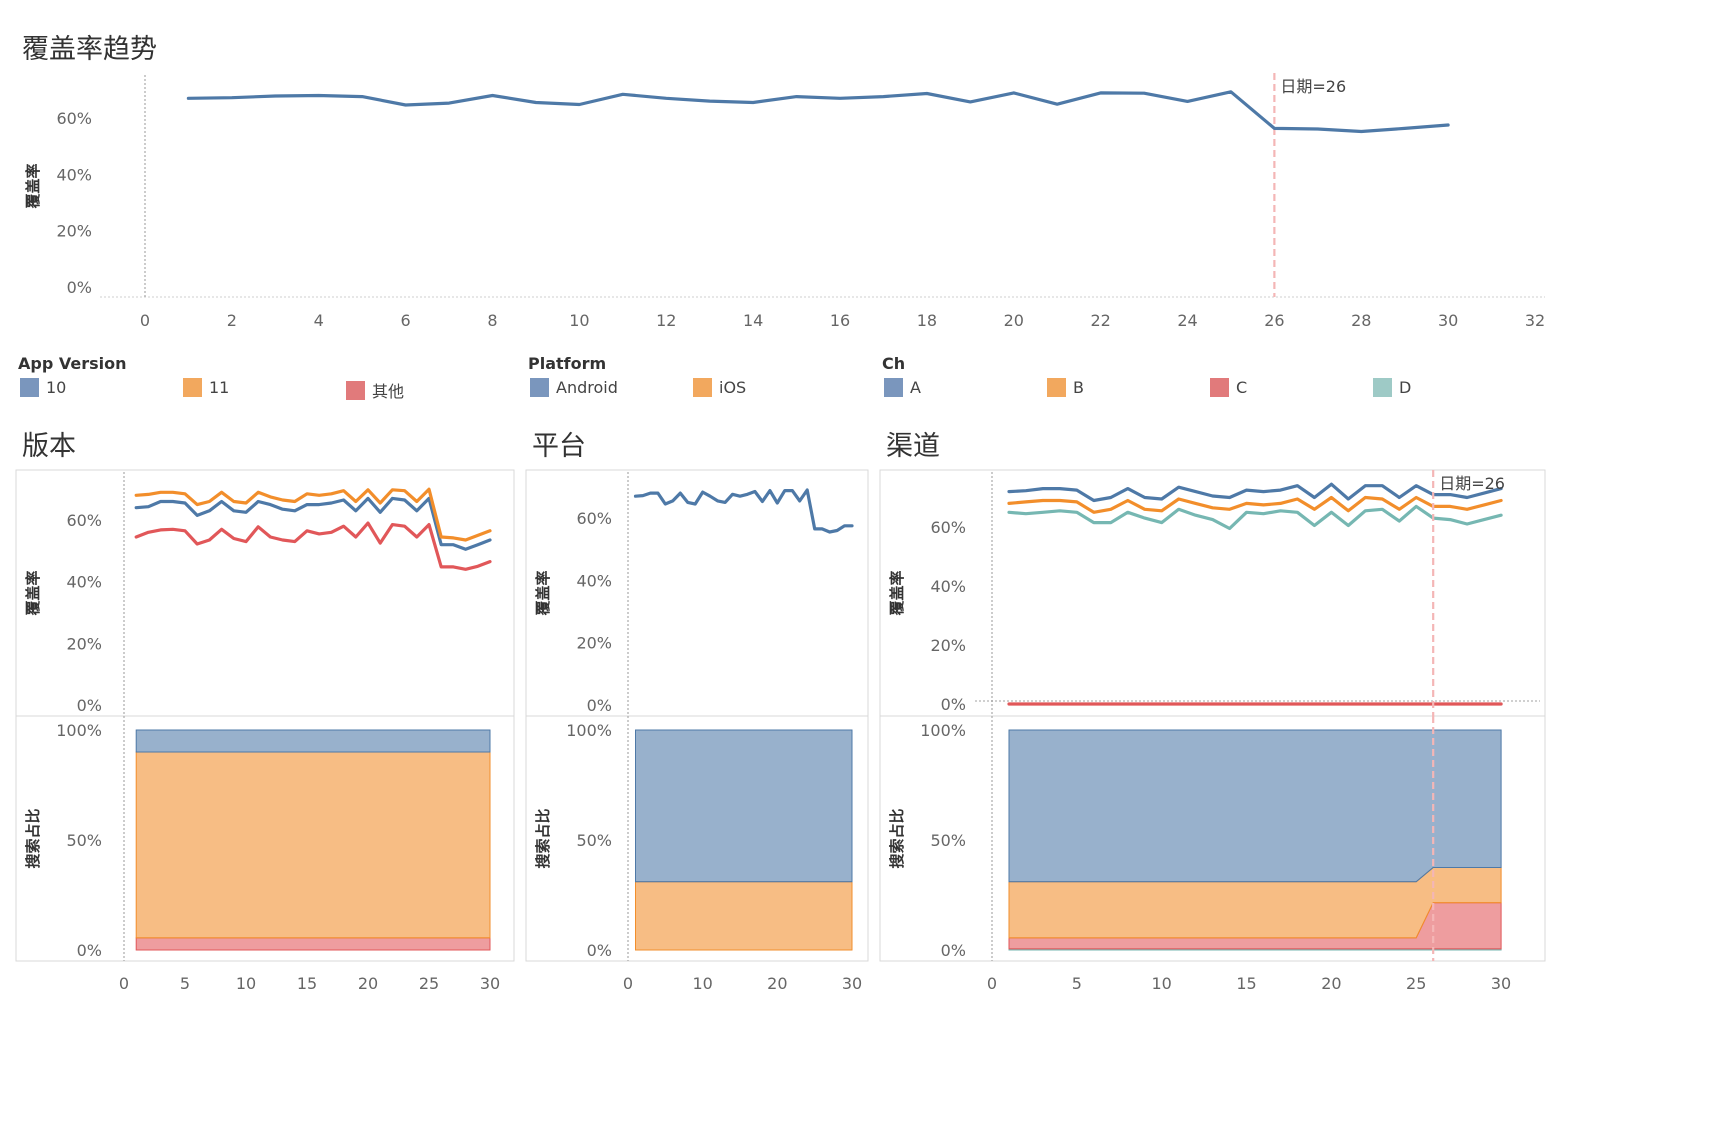 The height and width of the screenshot is (1128, 1730). What do you see at coordinates (492, 320) in the screenshot?
I see `x-tick-label: 8` at bounding box center [492, 320].